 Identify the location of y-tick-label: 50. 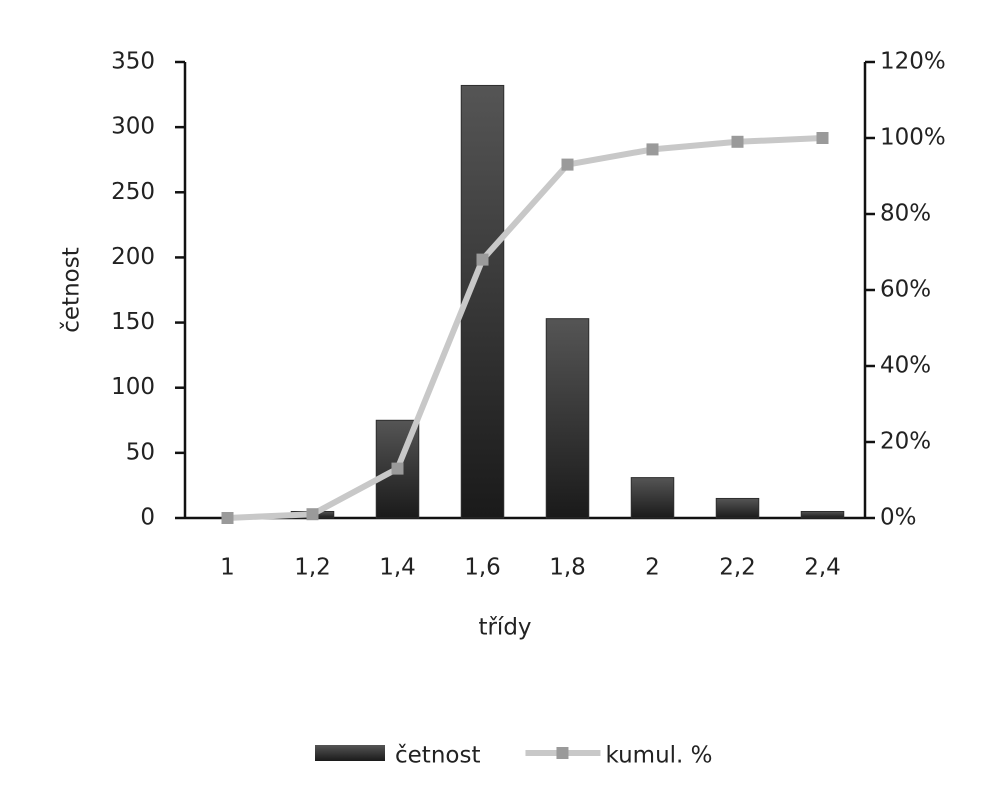
(140, 452).